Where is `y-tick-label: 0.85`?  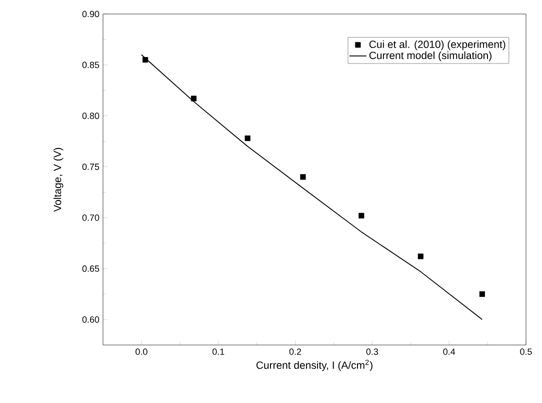
y-tick-label: 0.85 is located at coordinates (91, 65).